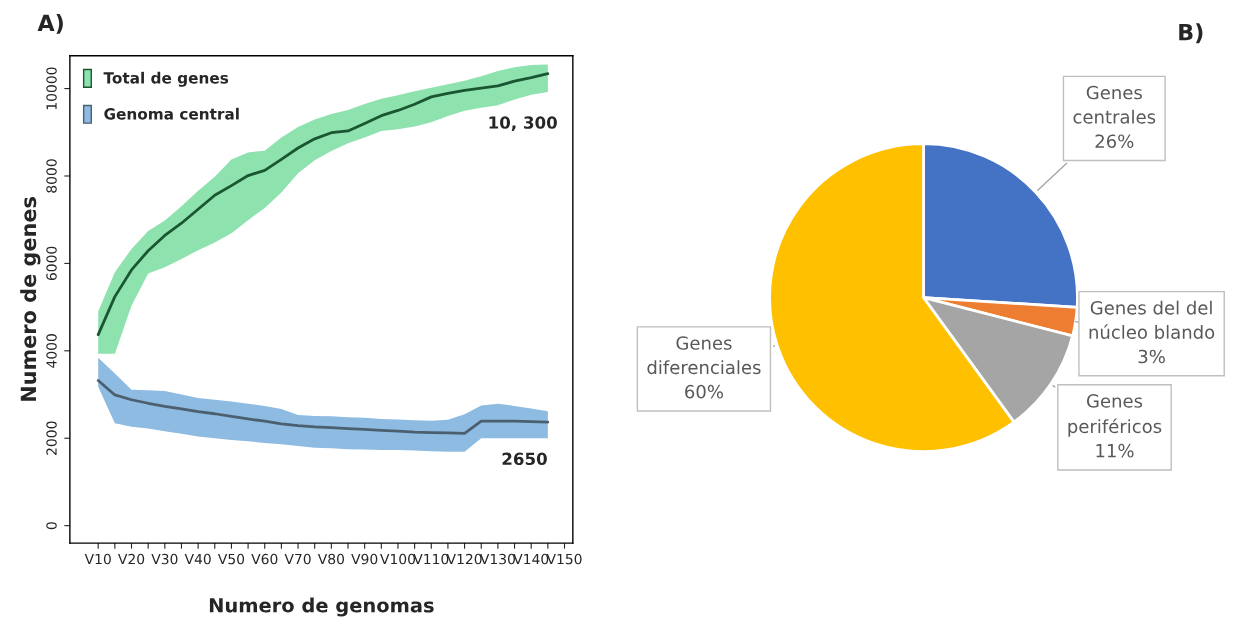 The height and width of the screenshot is (620, 1248). I want to click on legend-label: Total de genes, so click(166, 79).